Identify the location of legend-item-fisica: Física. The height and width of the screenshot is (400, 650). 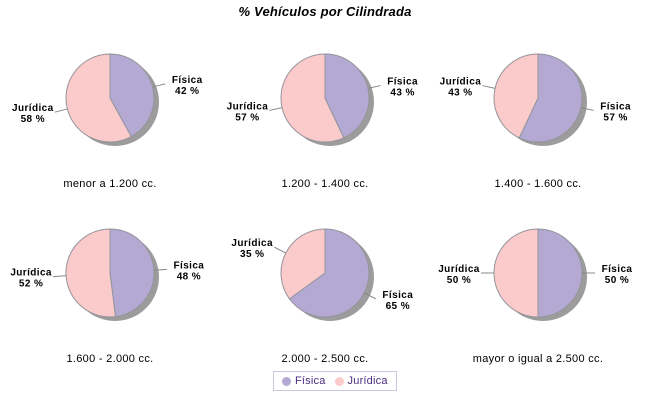
(304, 381).